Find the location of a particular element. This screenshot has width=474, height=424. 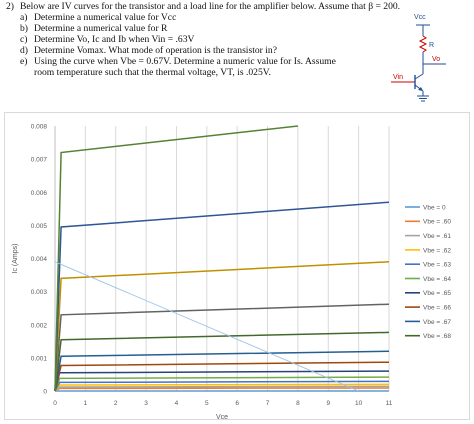

x-tick-label: 3 is located at coordinates (146, 403).